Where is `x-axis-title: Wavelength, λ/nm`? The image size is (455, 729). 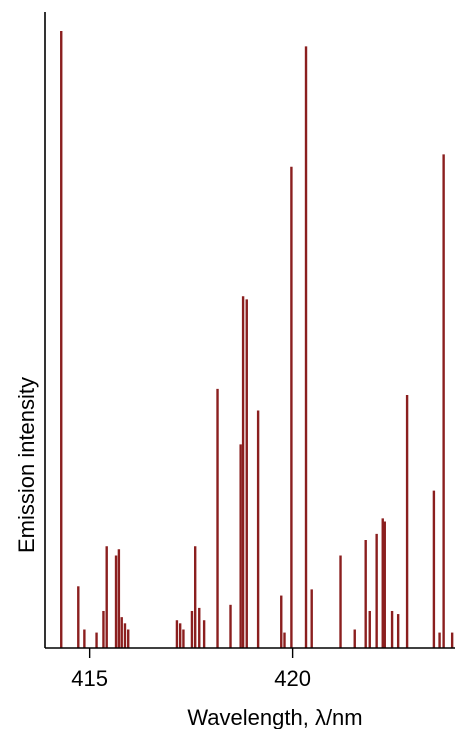 x-axis-title: Wavelength, λ/nm is located at coordinates (274, 717).